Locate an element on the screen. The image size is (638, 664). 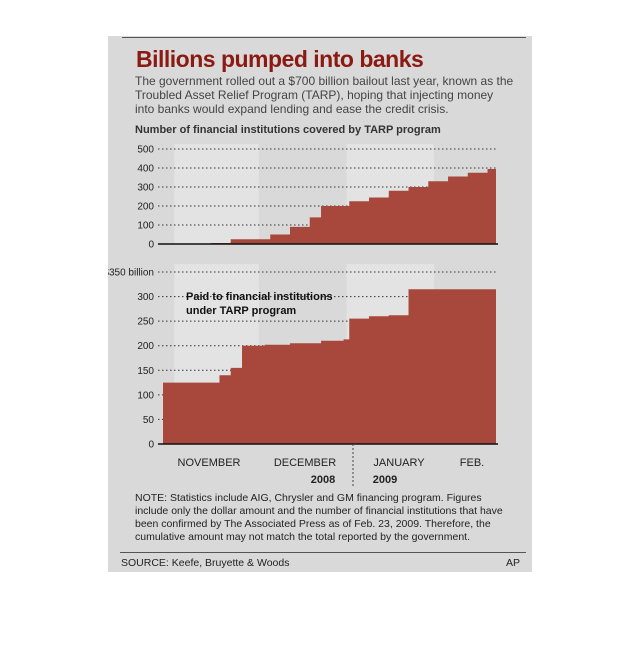
top-rule is located at coordinates (324, 37).